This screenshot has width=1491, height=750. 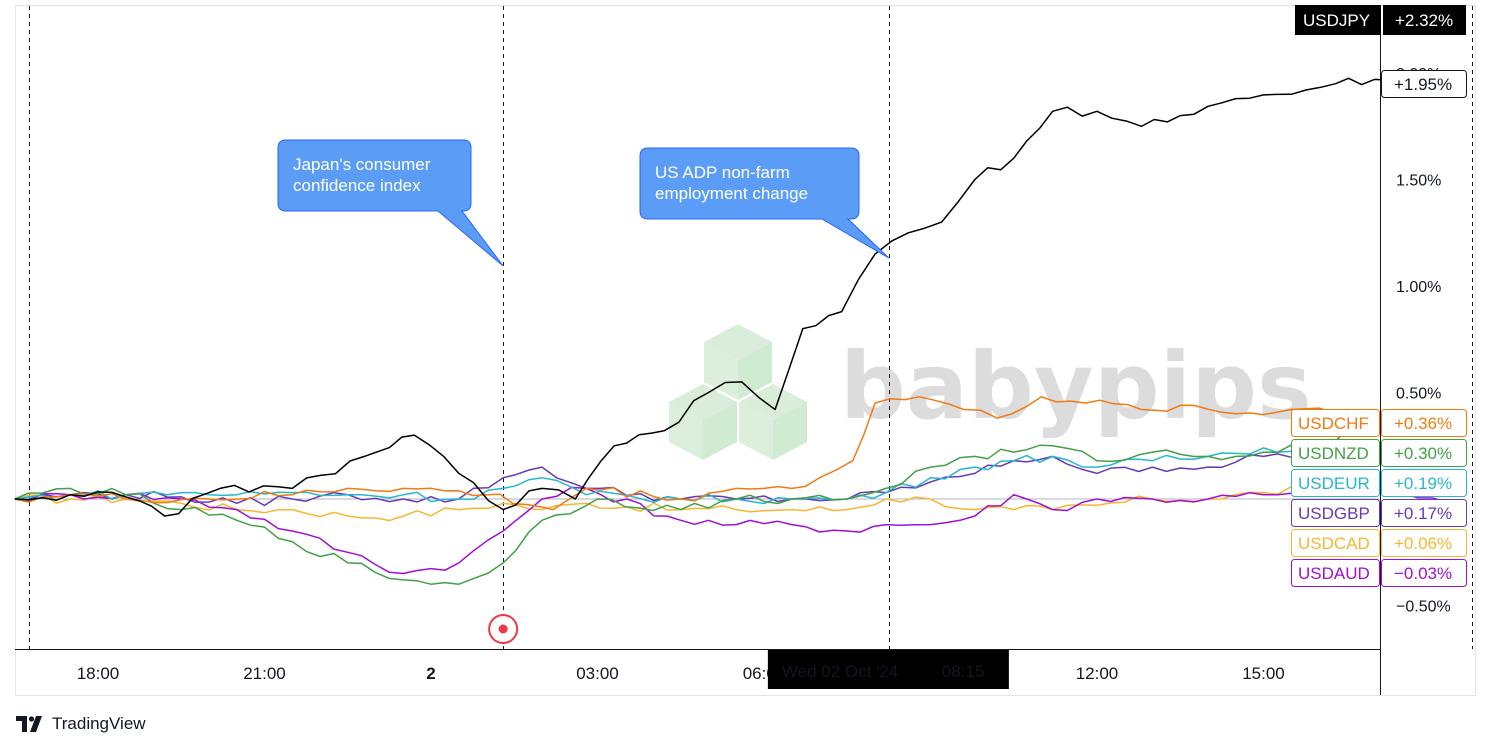 I want to click on crosshair-time: 08:15, so click(x=963, y=671).